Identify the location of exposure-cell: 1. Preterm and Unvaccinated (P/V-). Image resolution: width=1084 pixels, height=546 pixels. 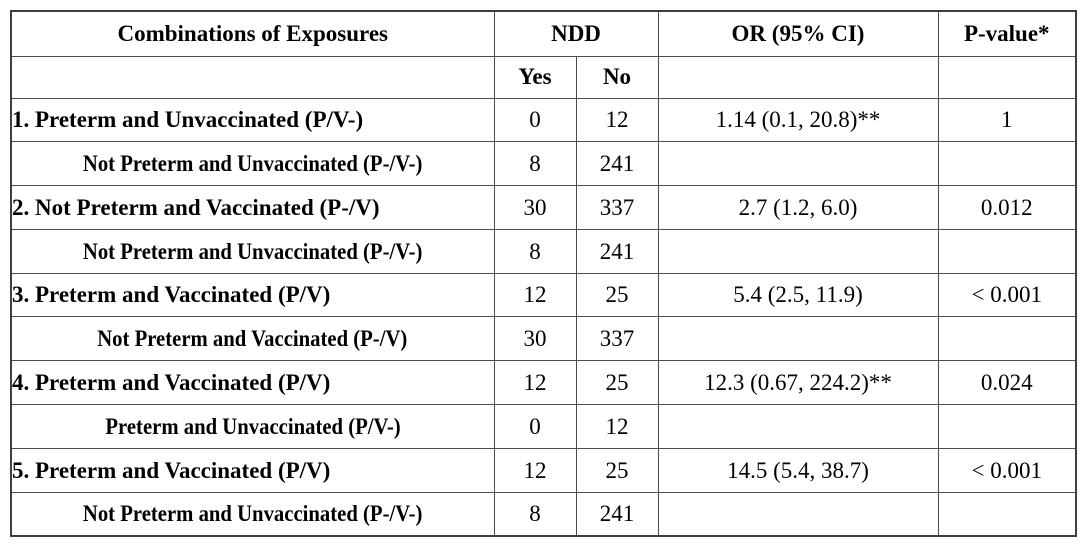
(252, 120).